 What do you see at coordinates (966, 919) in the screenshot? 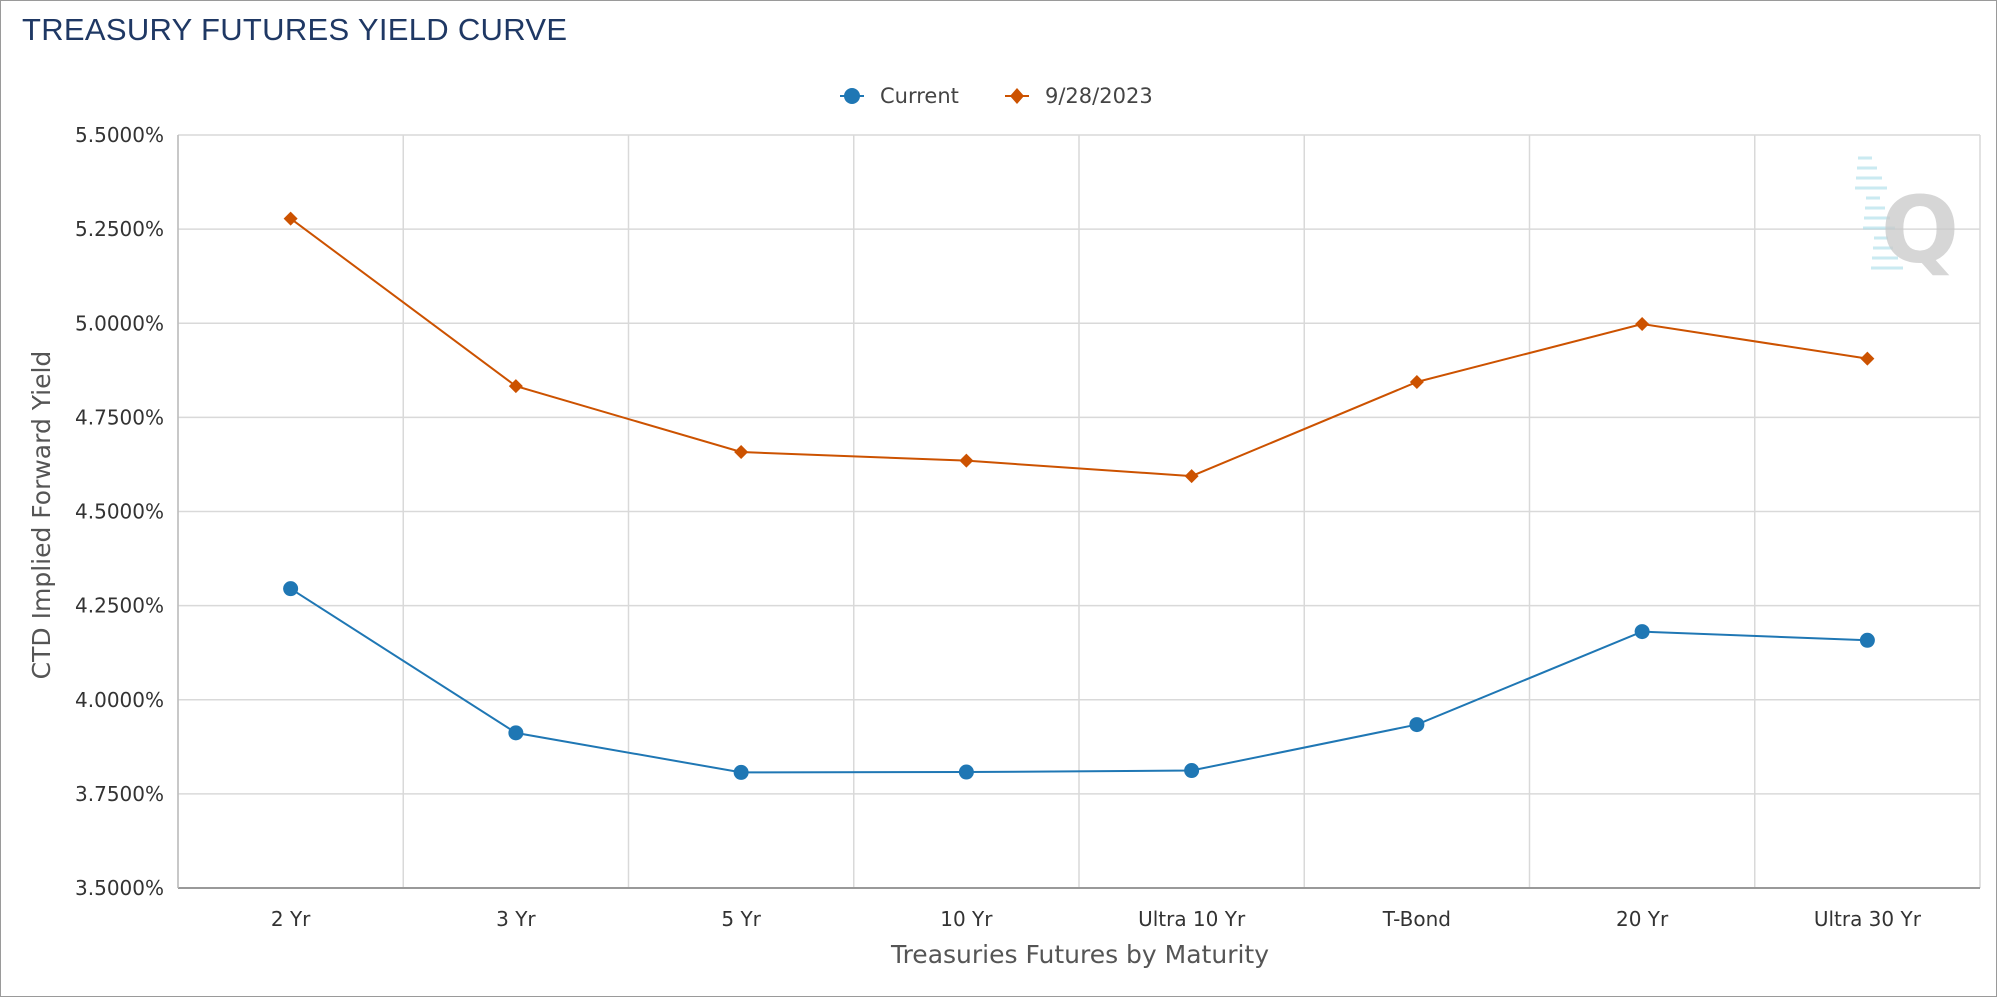
I see `x-tick-label: 10 Yr` at bounding box center [966, 919].